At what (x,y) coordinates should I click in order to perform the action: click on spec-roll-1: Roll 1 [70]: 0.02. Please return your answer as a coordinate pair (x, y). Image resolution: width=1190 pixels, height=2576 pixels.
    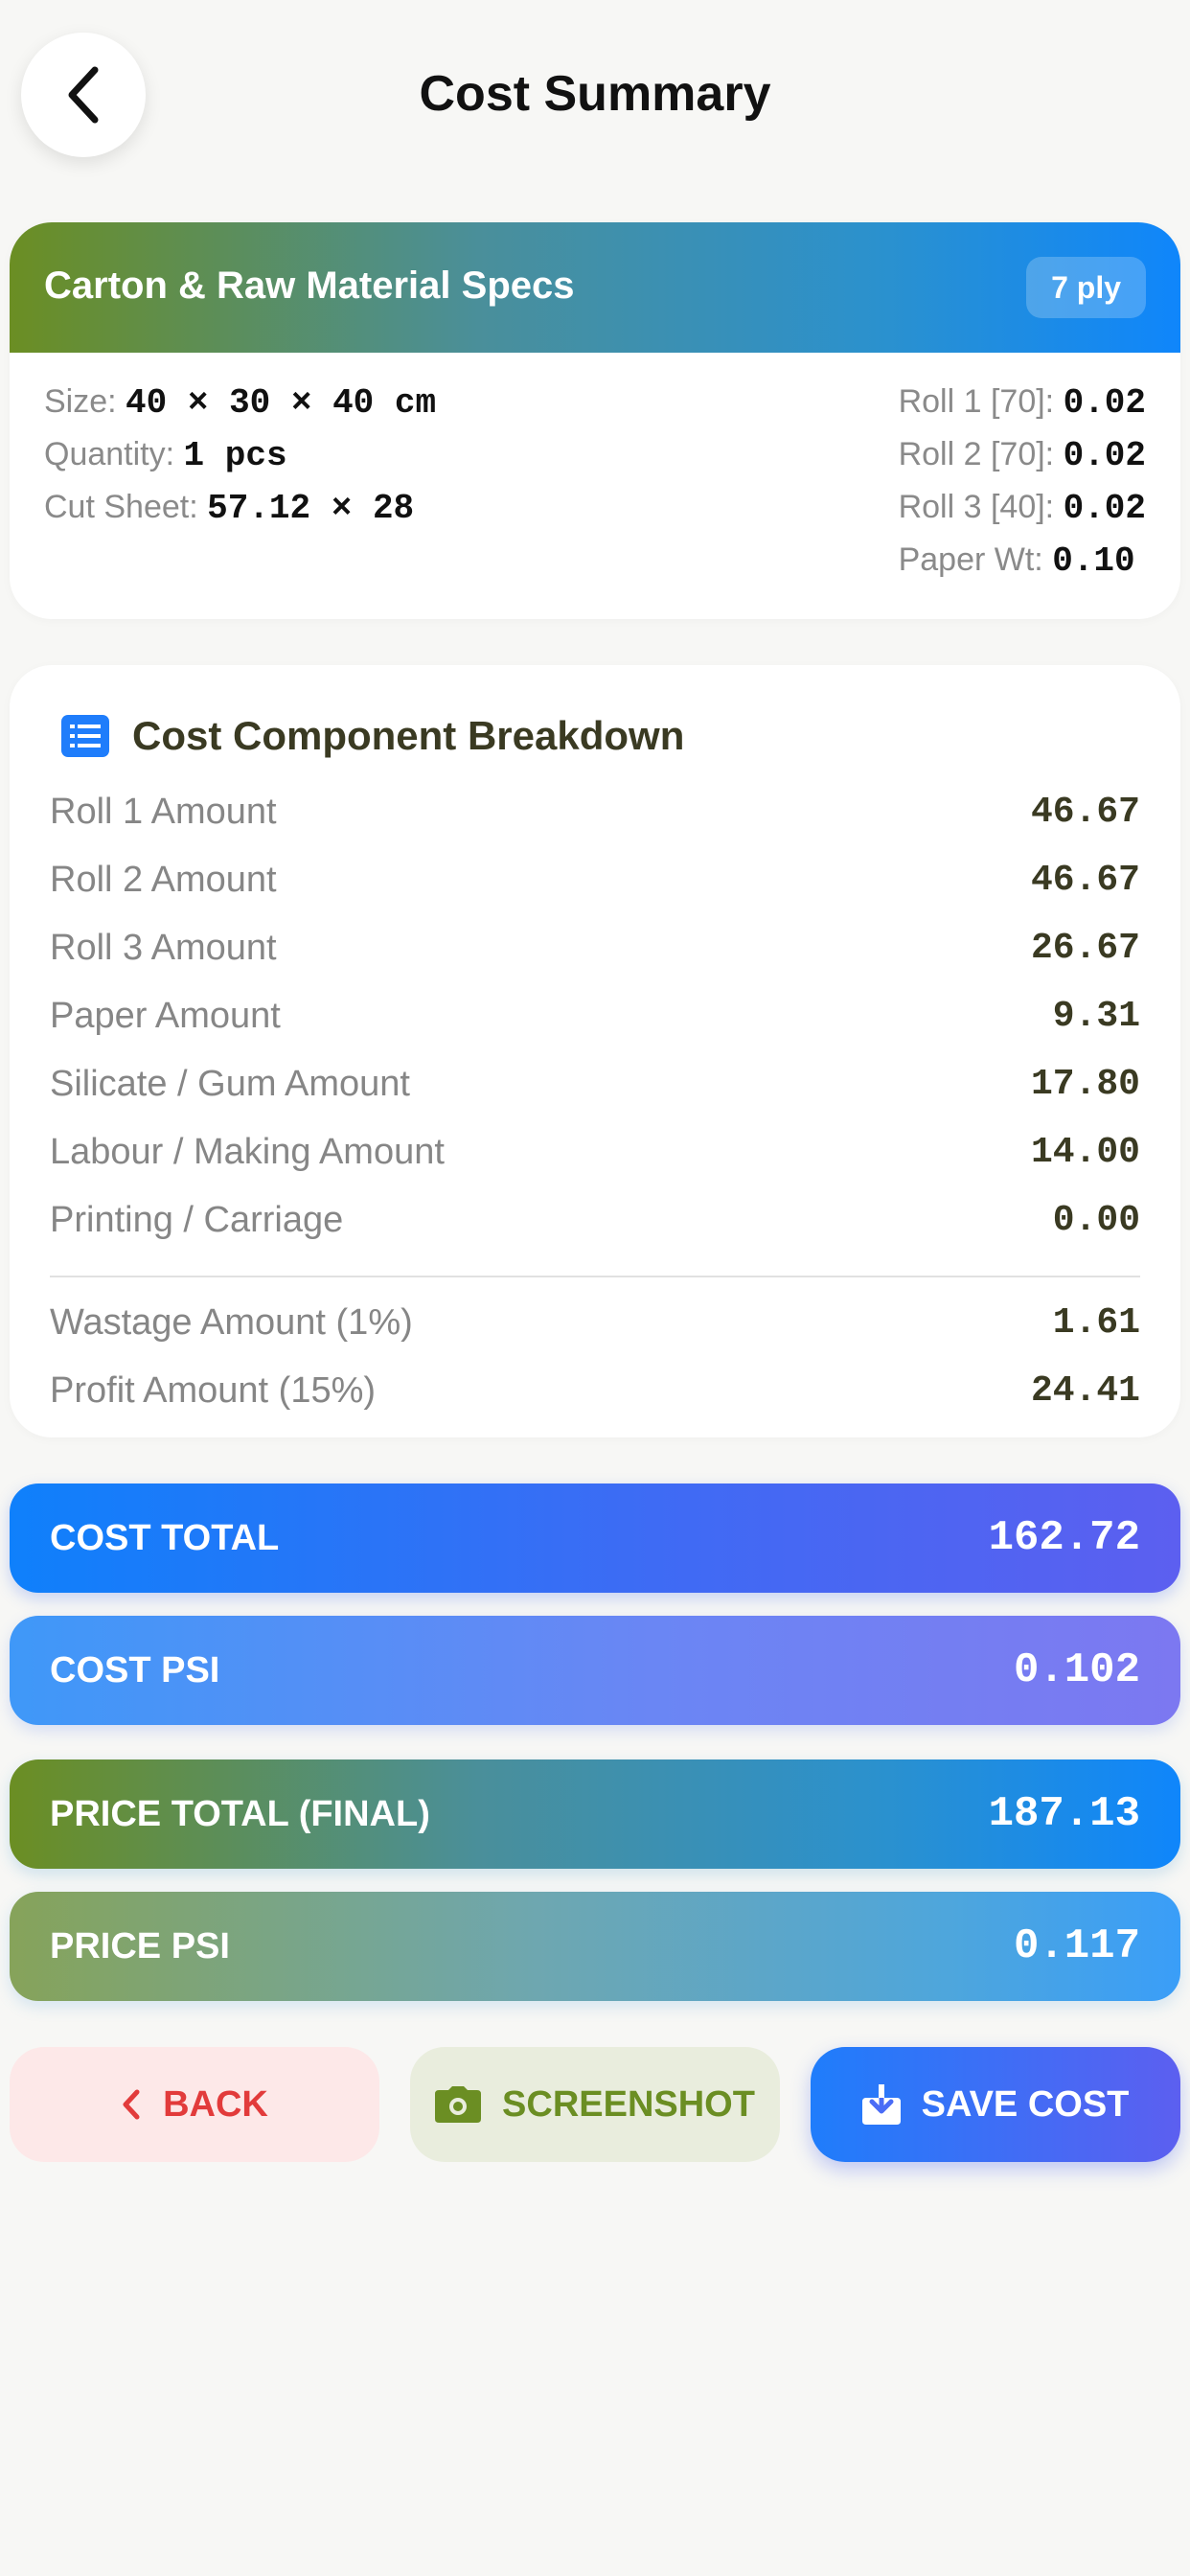
    Looking at the image, I should click on (1022, 409).